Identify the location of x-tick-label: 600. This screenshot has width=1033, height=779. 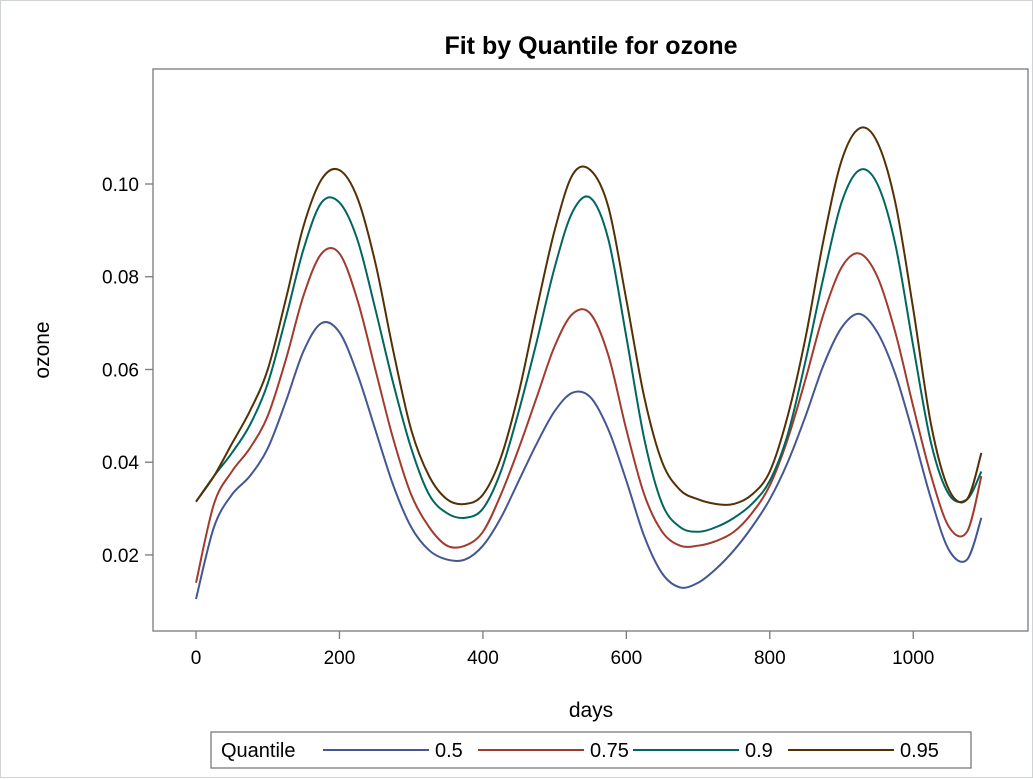
(627, 658).